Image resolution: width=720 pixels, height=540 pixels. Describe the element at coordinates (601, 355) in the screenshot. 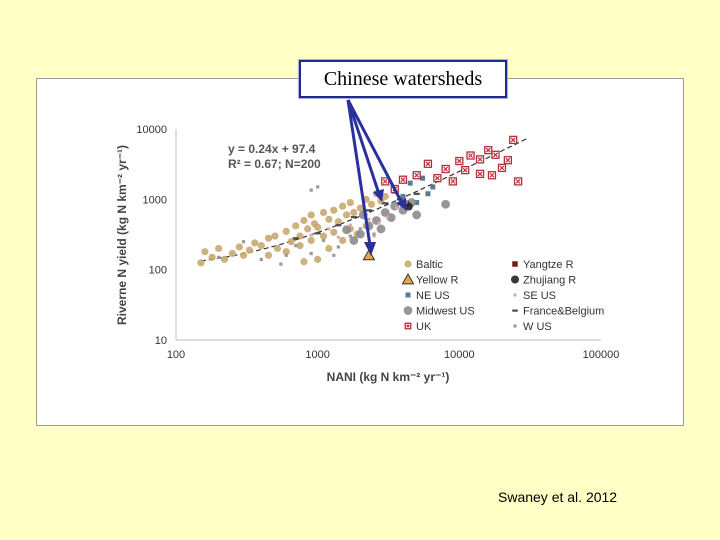

I see `x-tick-label: 100000` at that location.